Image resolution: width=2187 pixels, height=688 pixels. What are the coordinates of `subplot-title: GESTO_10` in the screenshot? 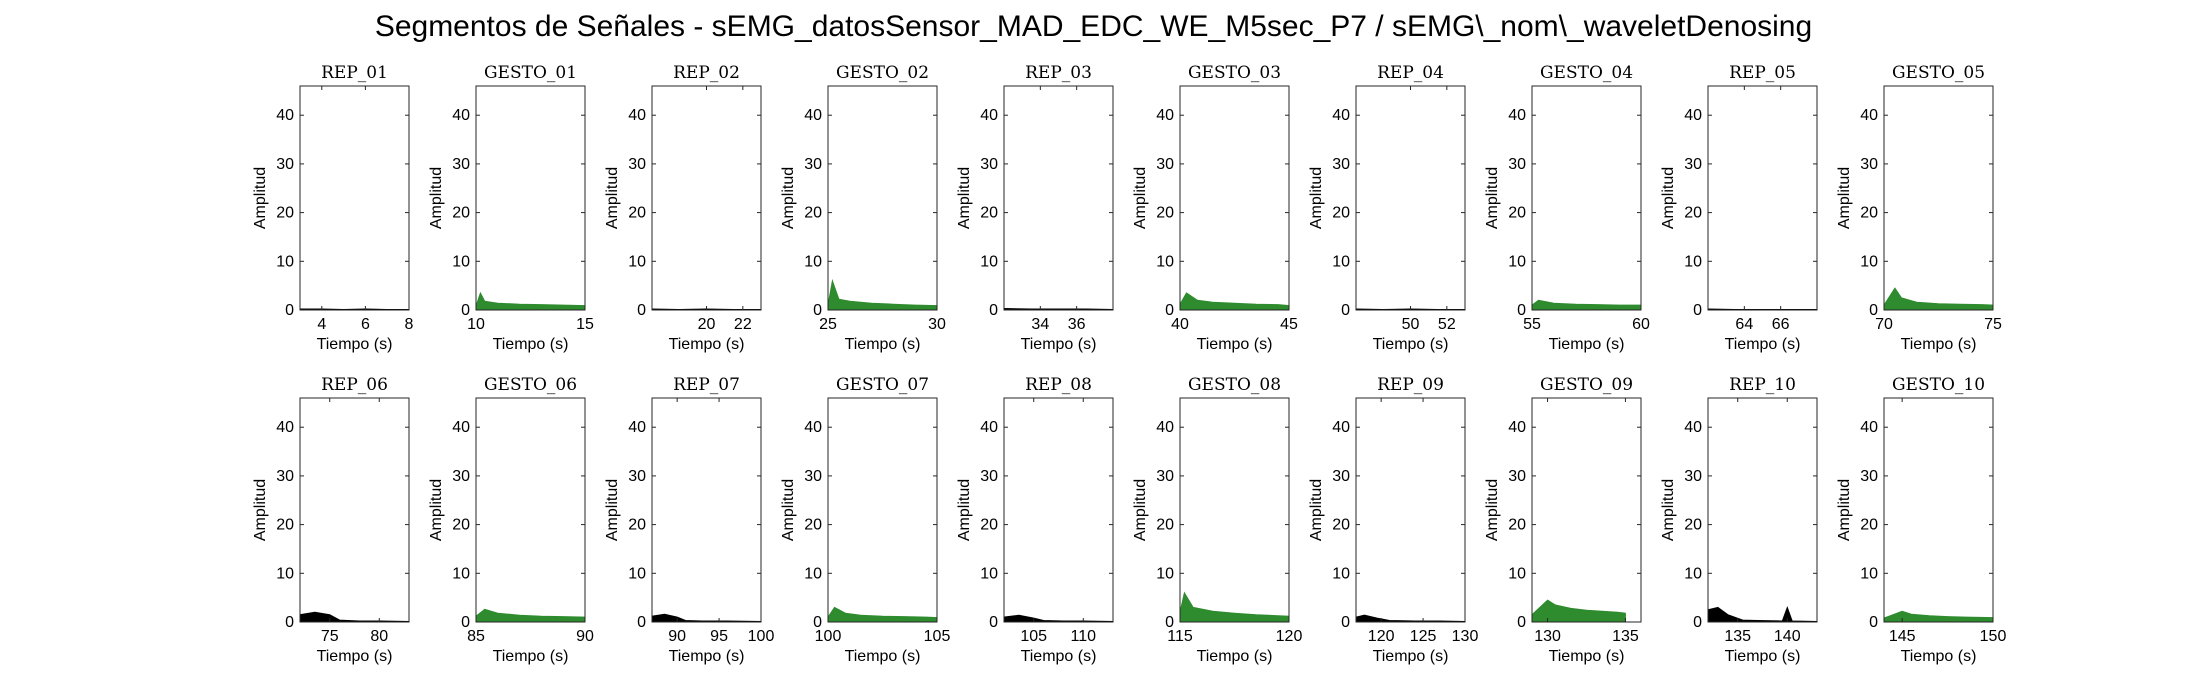 It's located at (1938, 385).